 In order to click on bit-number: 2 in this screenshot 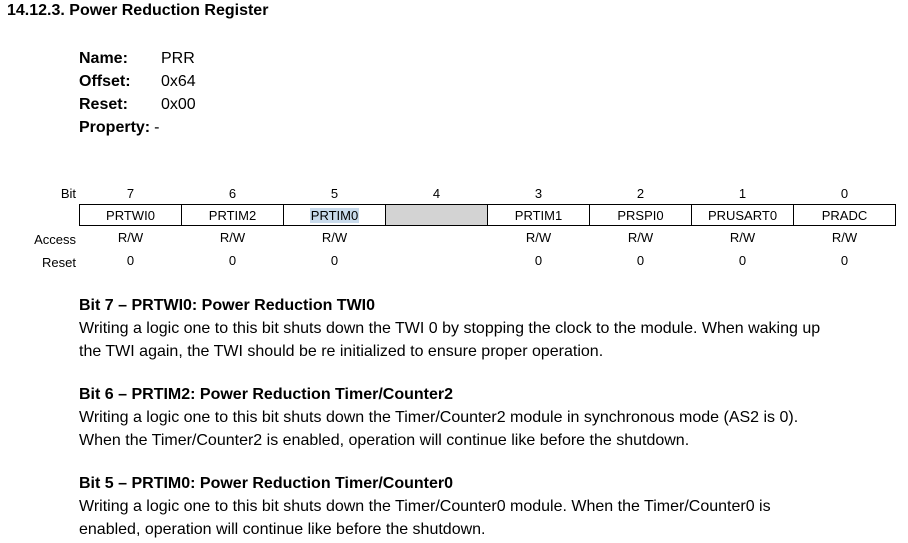, I will do `click(640, 193)`.